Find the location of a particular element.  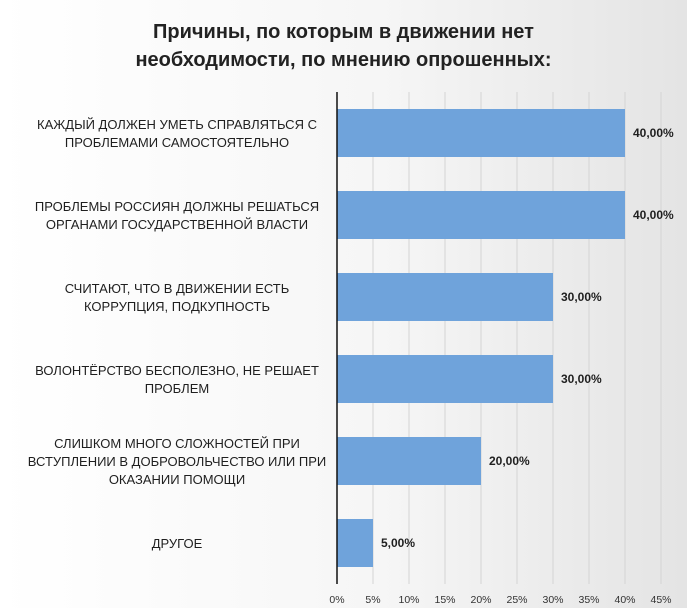

category-label: КОРРУПЦИЯ, ПОДКУПНОСТЬ is located at coordinates (177, 306).